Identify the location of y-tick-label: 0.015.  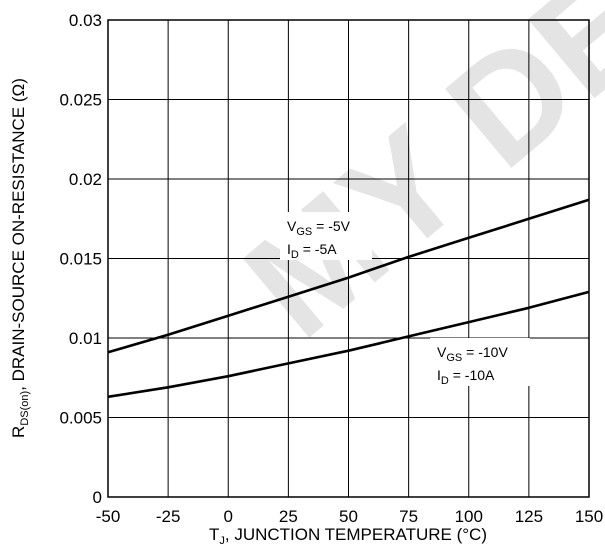
(80, 259).